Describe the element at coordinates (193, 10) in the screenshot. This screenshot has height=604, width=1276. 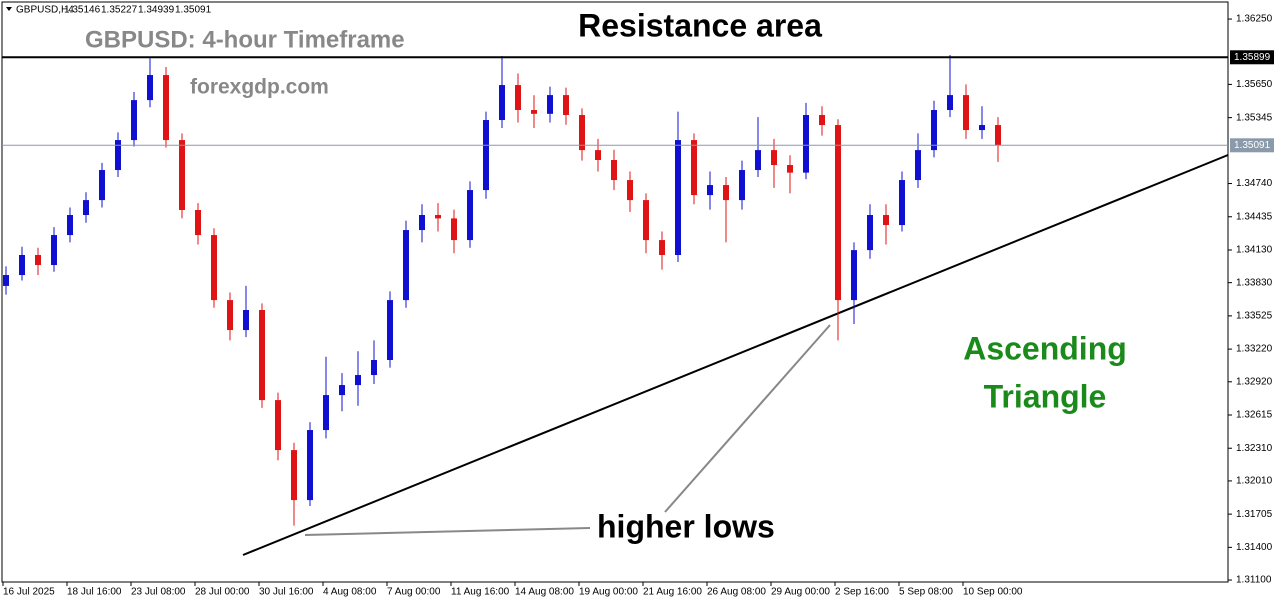
I see `ohlc-close: 1.35091` at that location.